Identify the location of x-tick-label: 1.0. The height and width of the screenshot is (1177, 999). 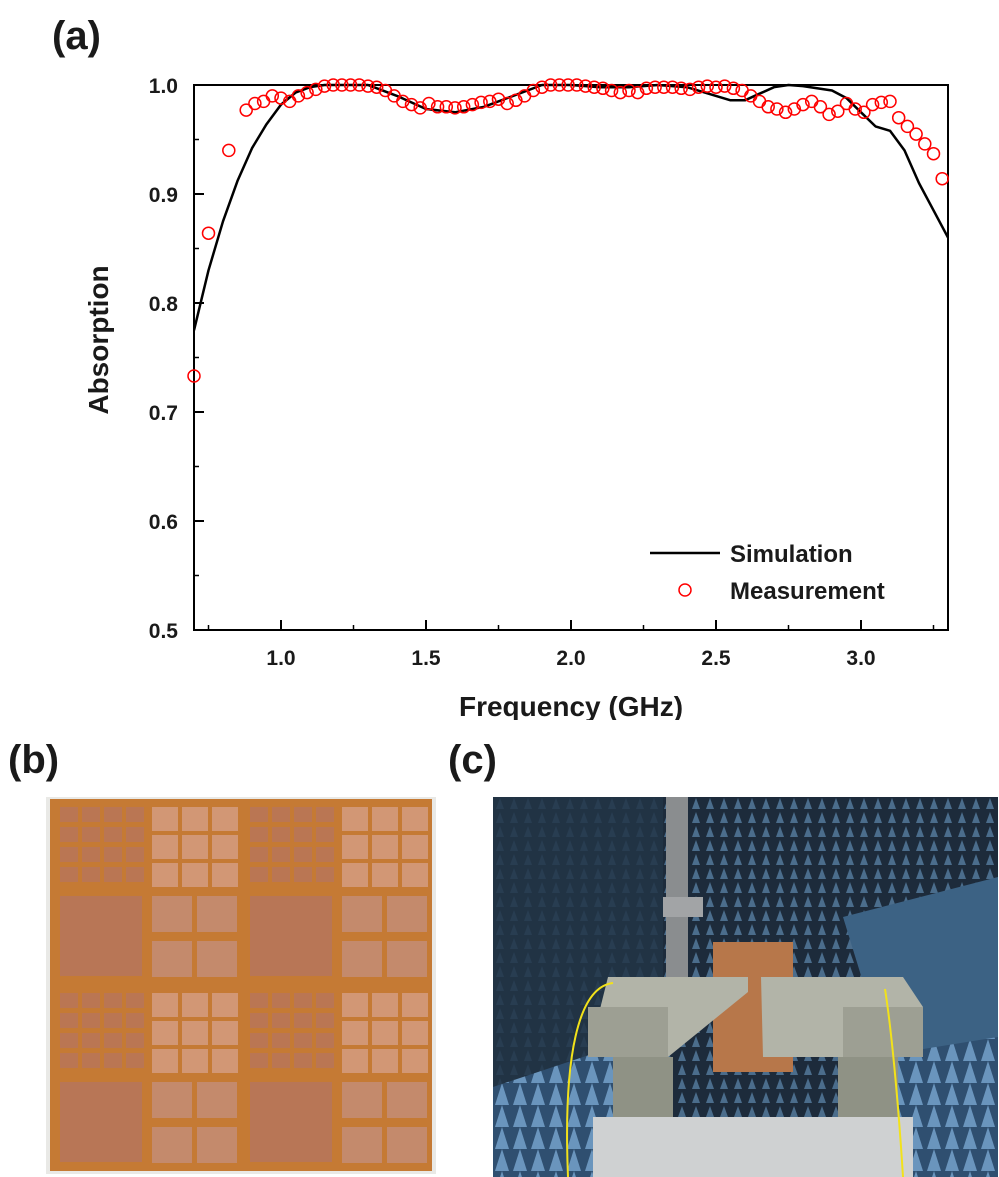
(280, 658).